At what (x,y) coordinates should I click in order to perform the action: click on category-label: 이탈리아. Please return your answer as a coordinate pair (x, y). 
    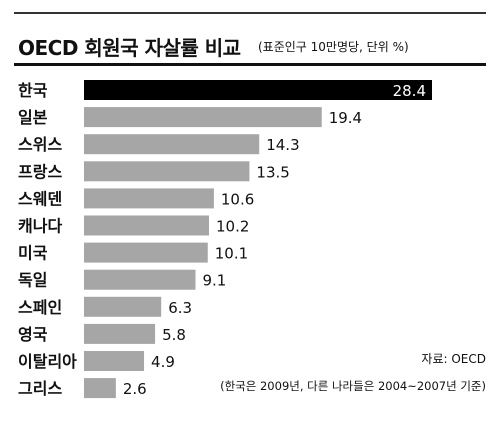
    Looking at the image, I should click on (47, 361).